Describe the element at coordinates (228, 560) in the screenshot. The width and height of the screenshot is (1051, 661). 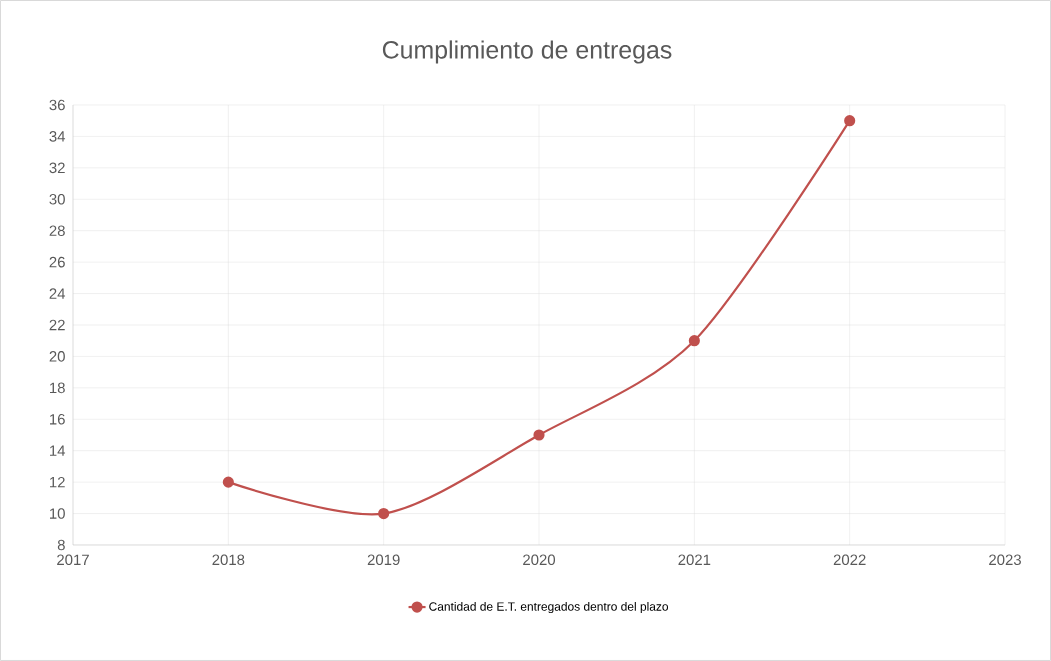
I see `x-tick-label: 2018` at that location.